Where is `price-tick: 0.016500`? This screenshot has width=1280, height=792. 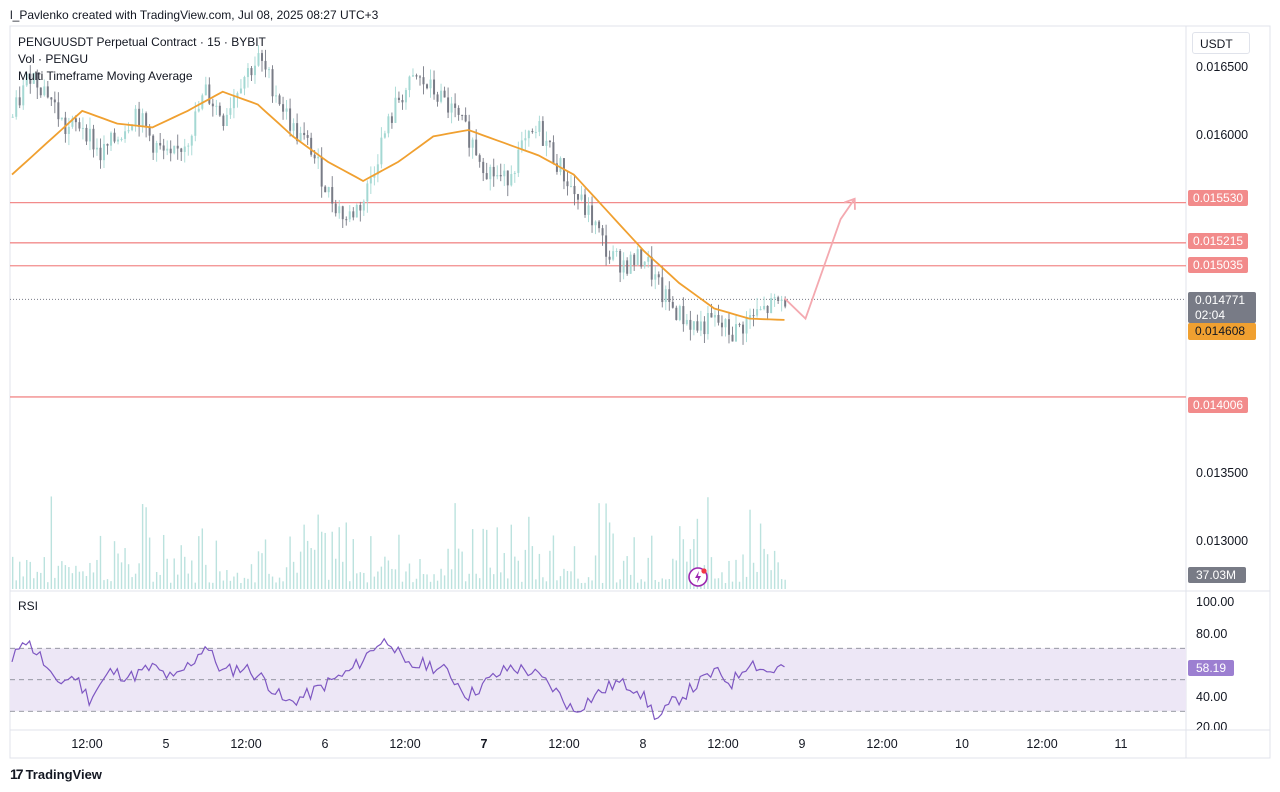 price-tick: 0.016500 is located at coordinates (1222, 67).